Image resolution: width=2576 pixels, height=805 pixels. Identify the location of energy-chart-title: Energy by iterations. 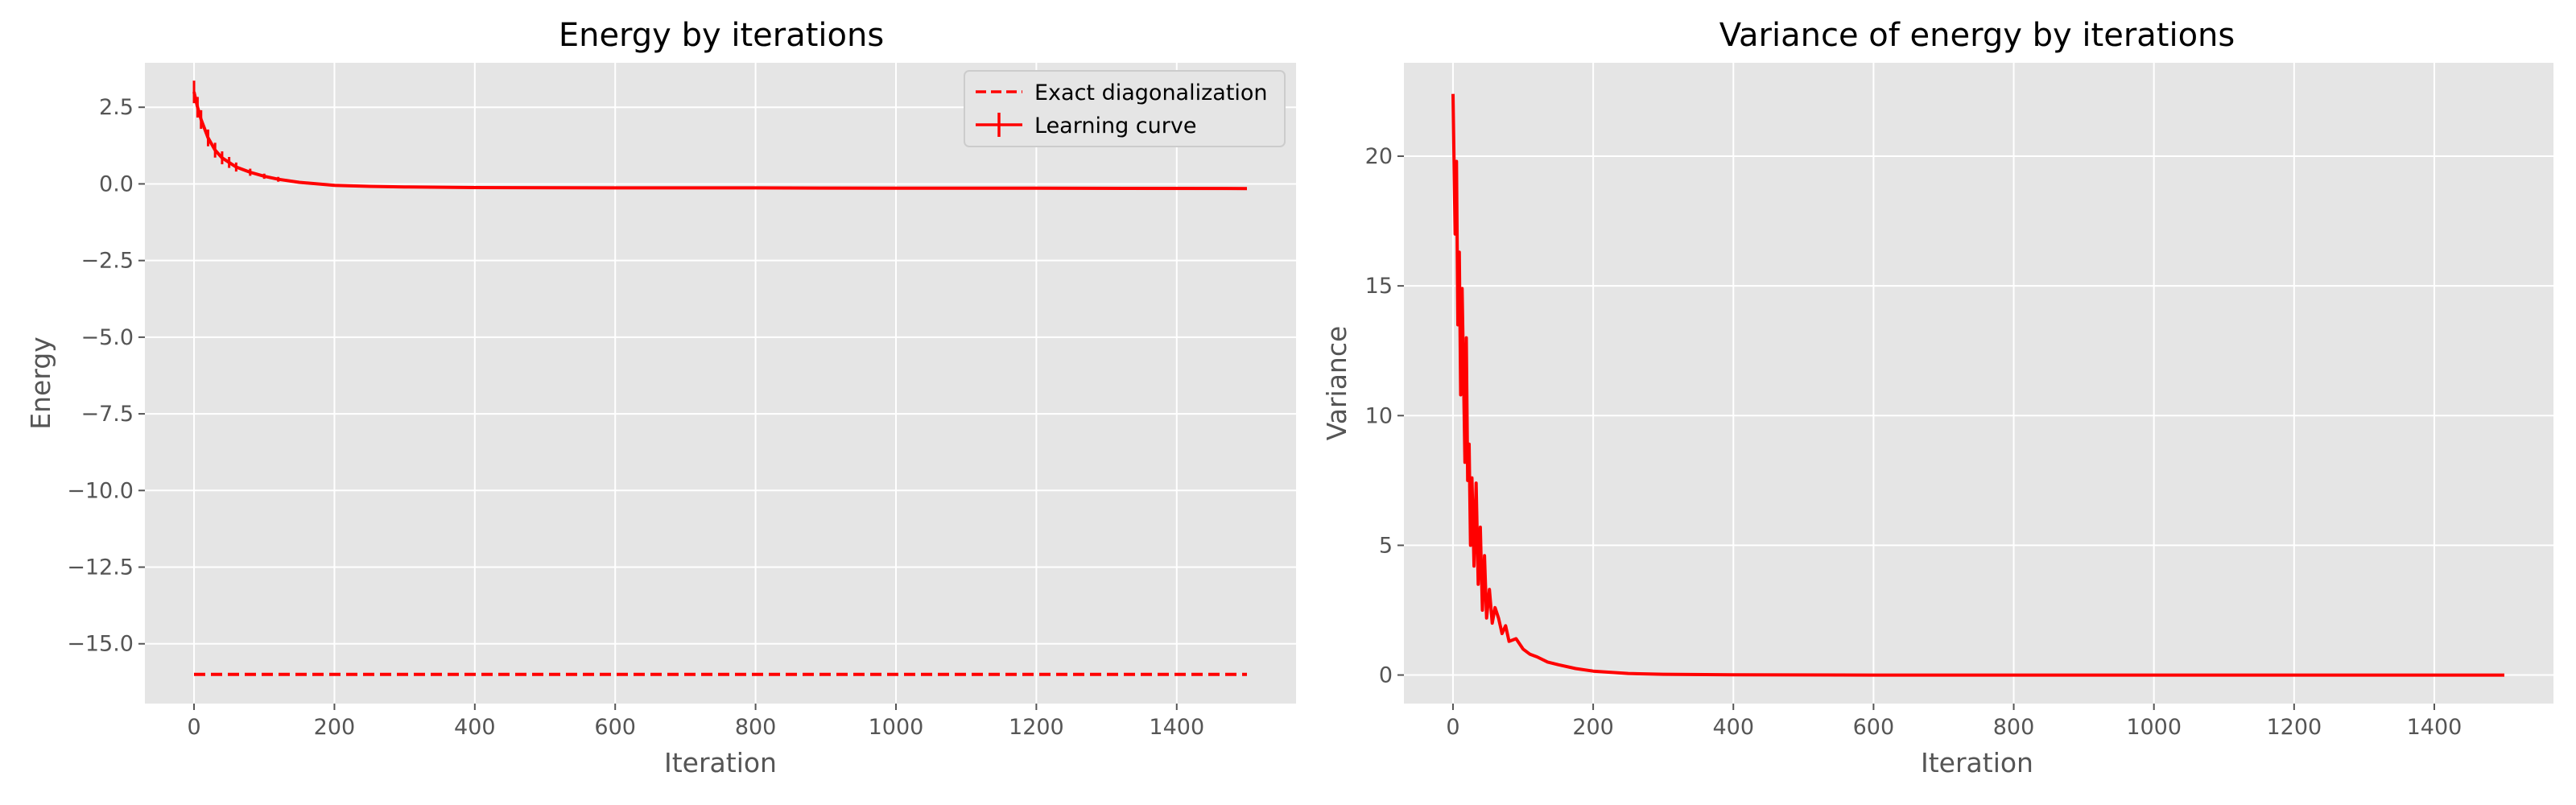
(721, 35).